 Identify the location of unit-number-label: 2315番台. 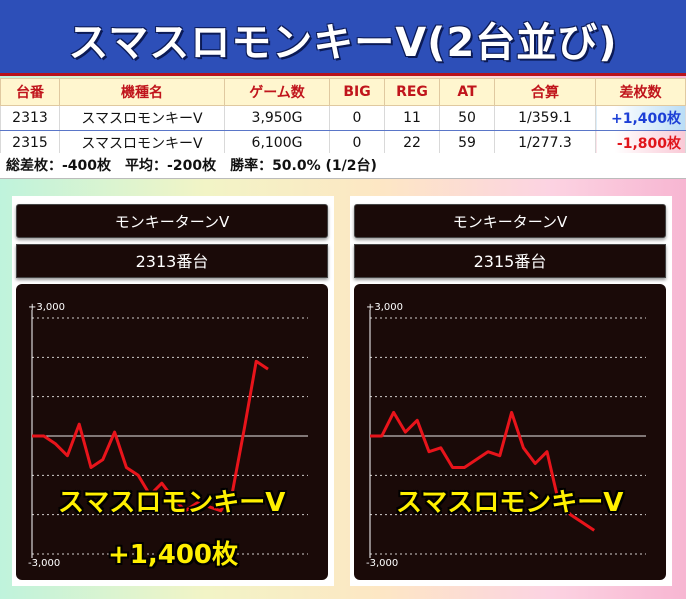
(510, 261).